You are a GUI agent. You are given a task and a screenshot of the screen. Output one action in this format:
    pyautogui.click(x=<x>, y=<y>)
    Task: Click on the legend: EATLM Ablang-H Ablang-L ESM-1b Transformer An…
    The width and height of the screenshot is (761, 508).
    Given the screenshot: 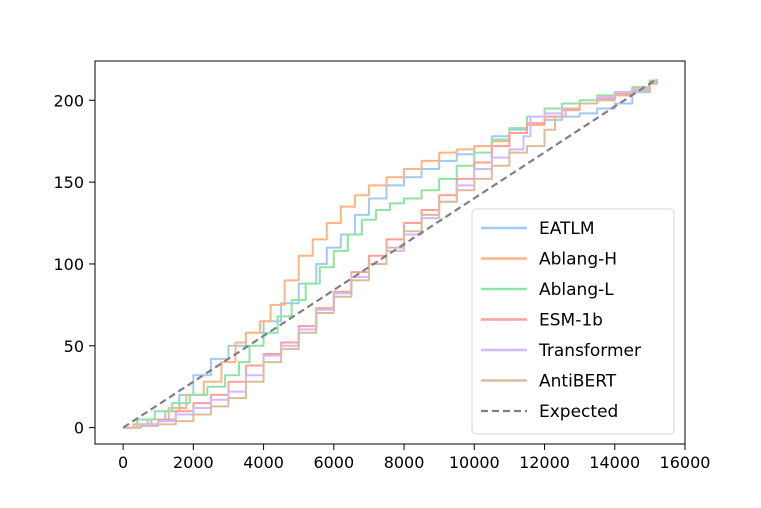 What is the action you would take?
    pyautogui.click(x=573, y=321)
    